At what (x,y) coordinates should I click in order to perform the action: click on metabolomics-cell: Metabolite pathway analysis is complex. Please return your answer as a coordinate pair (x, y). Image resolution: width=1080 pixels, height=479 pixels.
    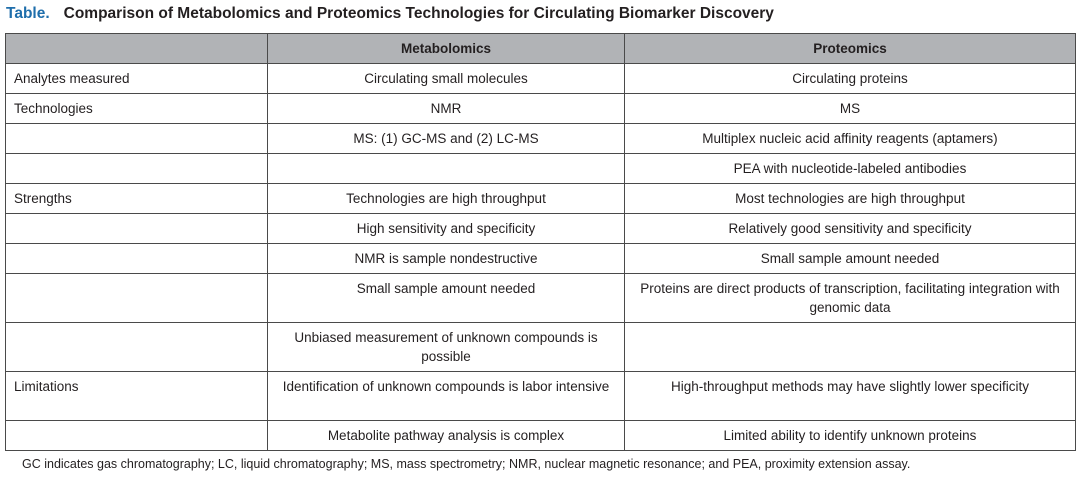
    Looking at the image, I should click on (446, 435).